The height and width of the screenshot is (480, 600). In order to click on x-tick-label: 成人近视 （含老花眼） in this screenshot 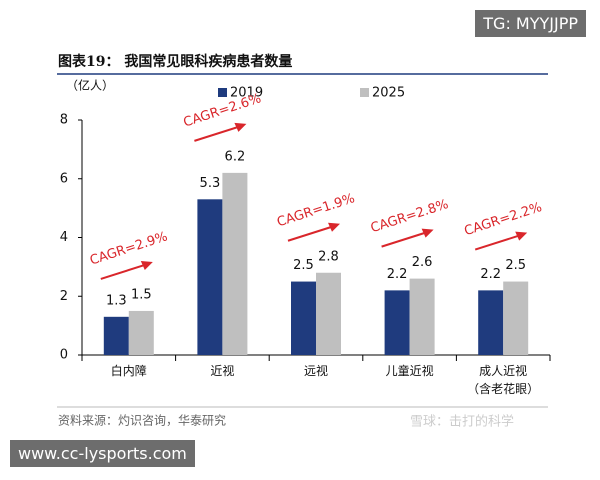, I will do `click(503, 380)`.